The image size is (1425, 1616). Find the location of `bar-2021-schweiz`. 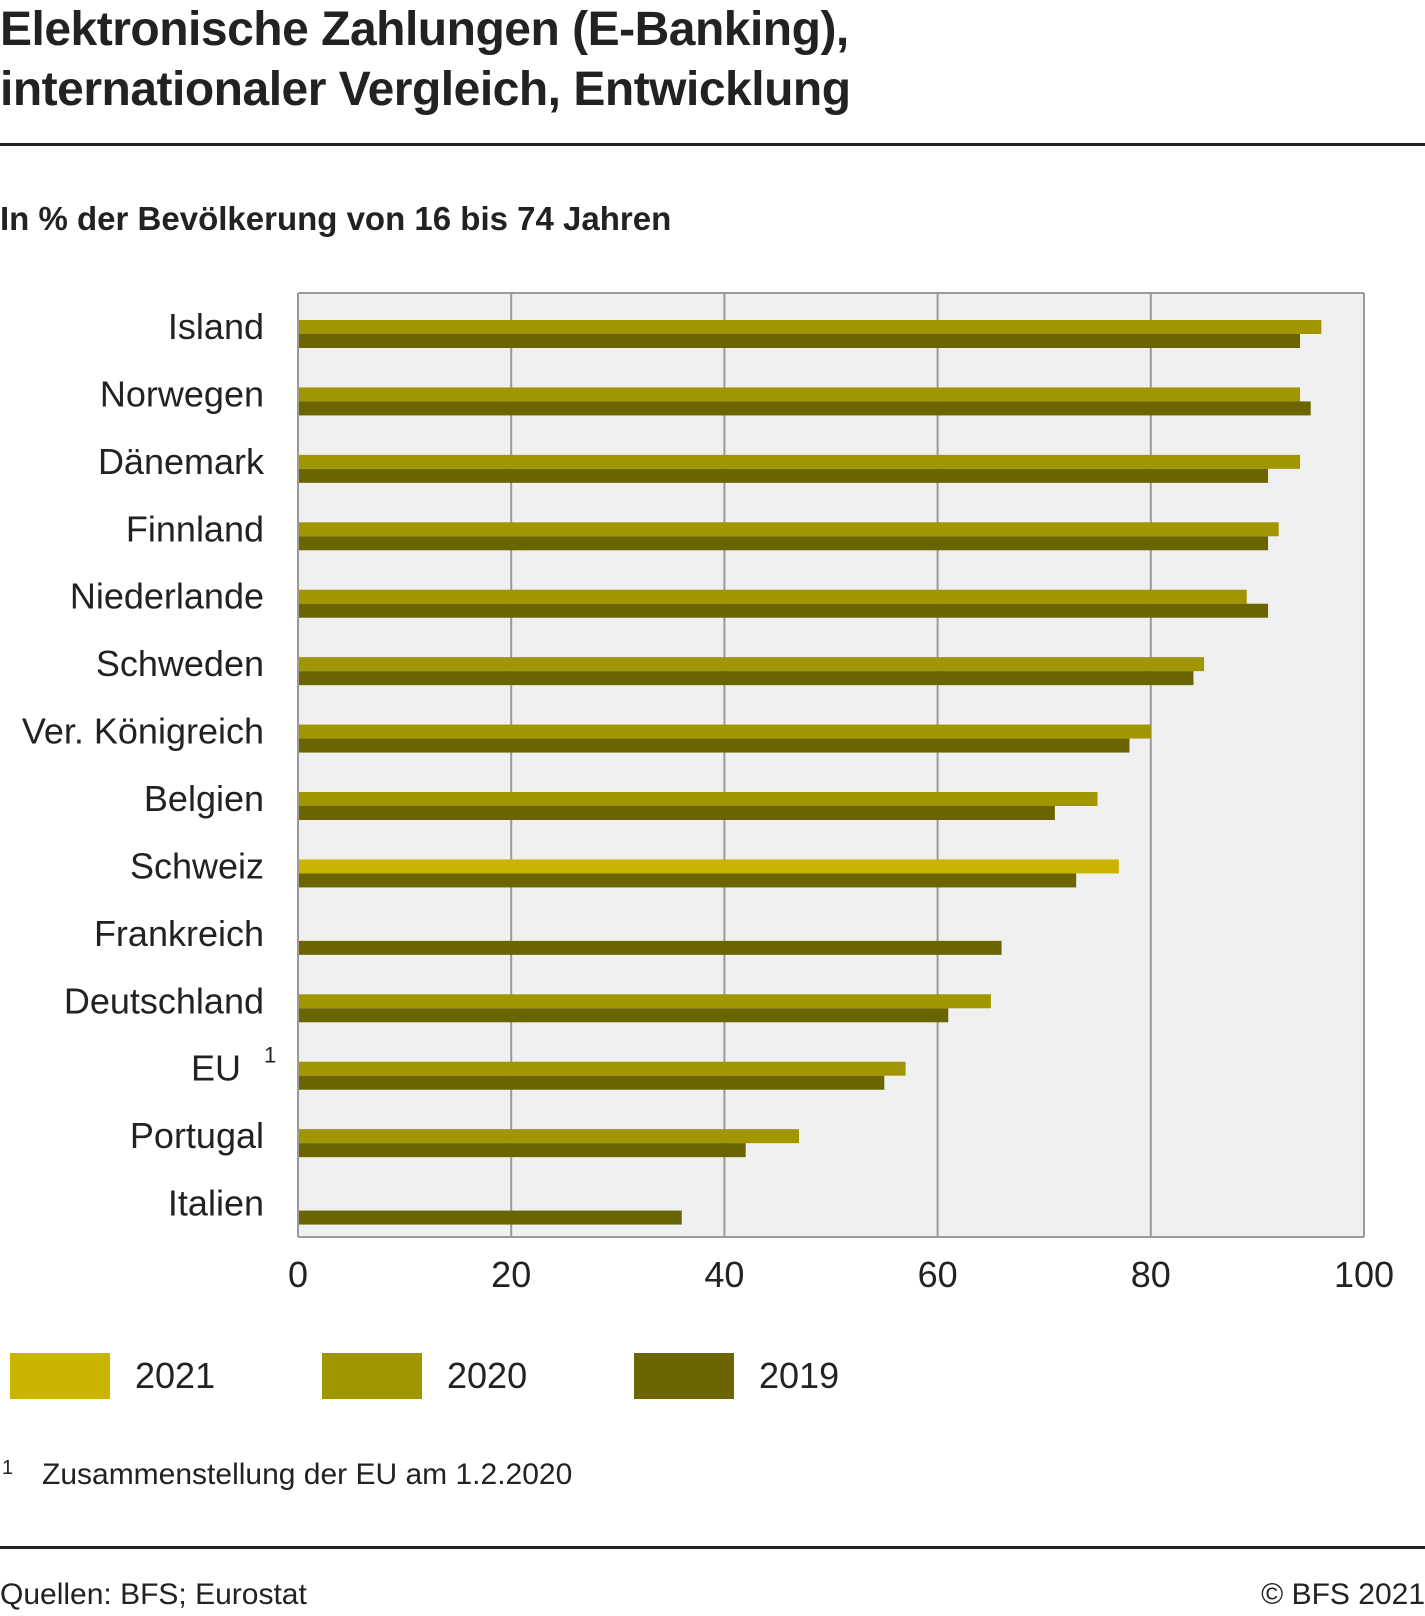

bar-2021-schweiz is located at coordinates (708, 866).